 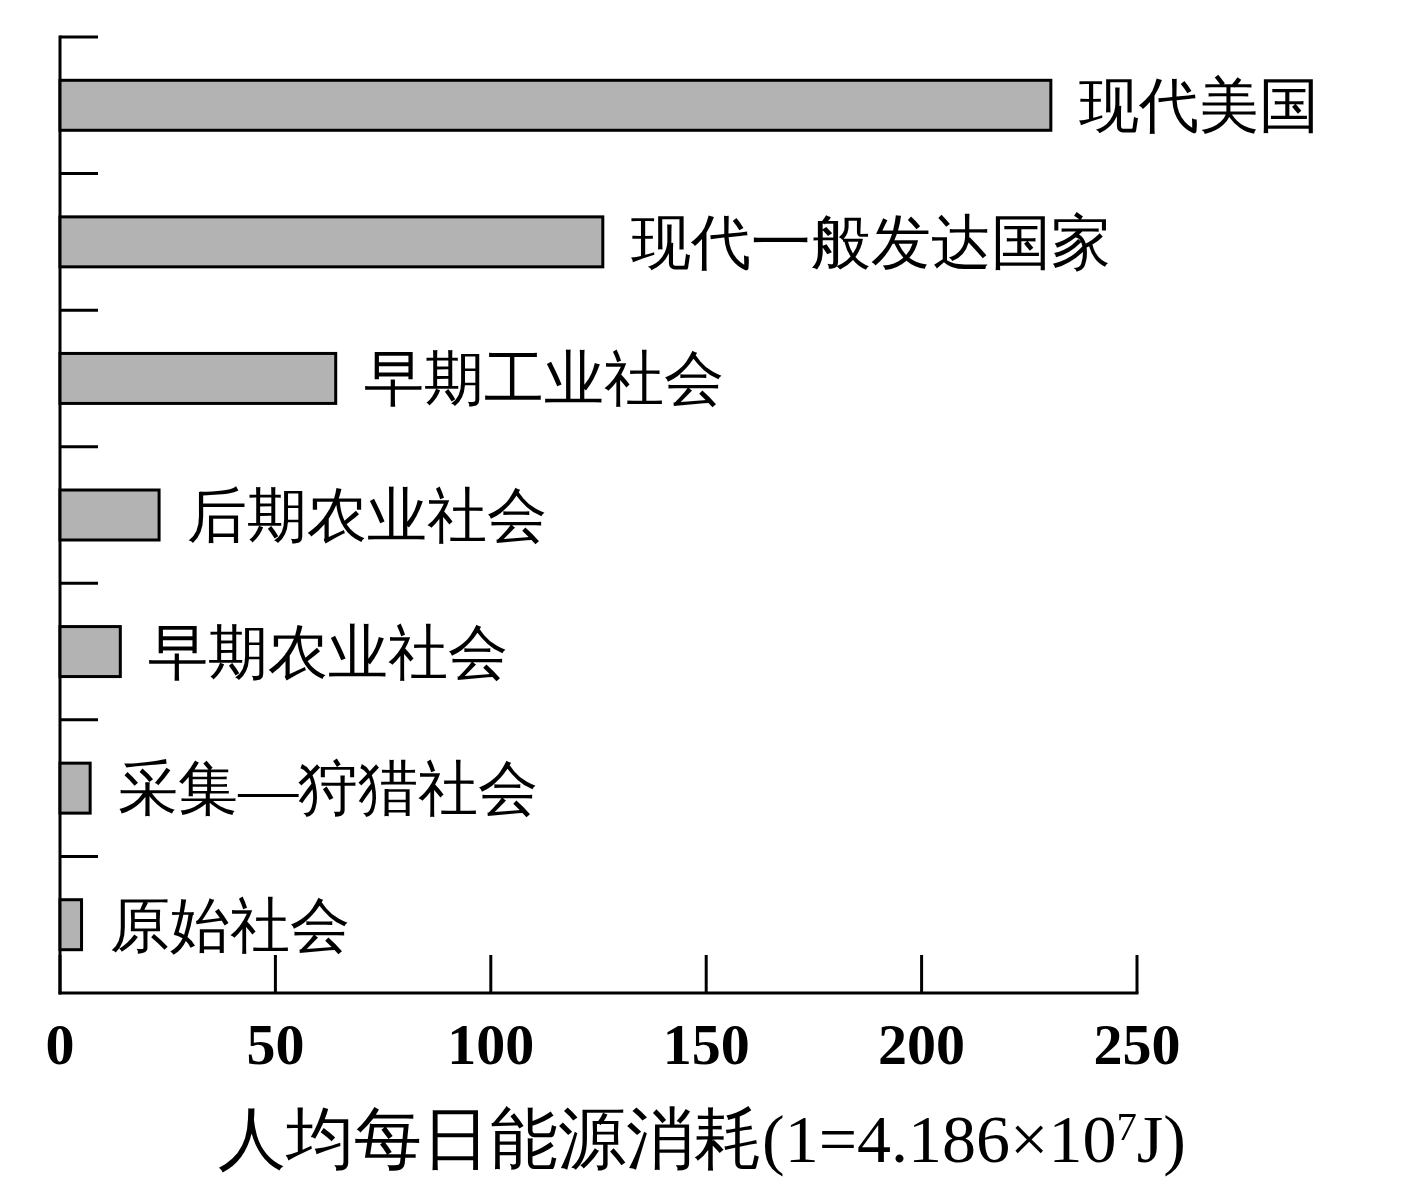 What do you see at coordinates (491, 1044) in the screenshot?
I see `x-tick-label: 100` at bounding box center [491, 1044].